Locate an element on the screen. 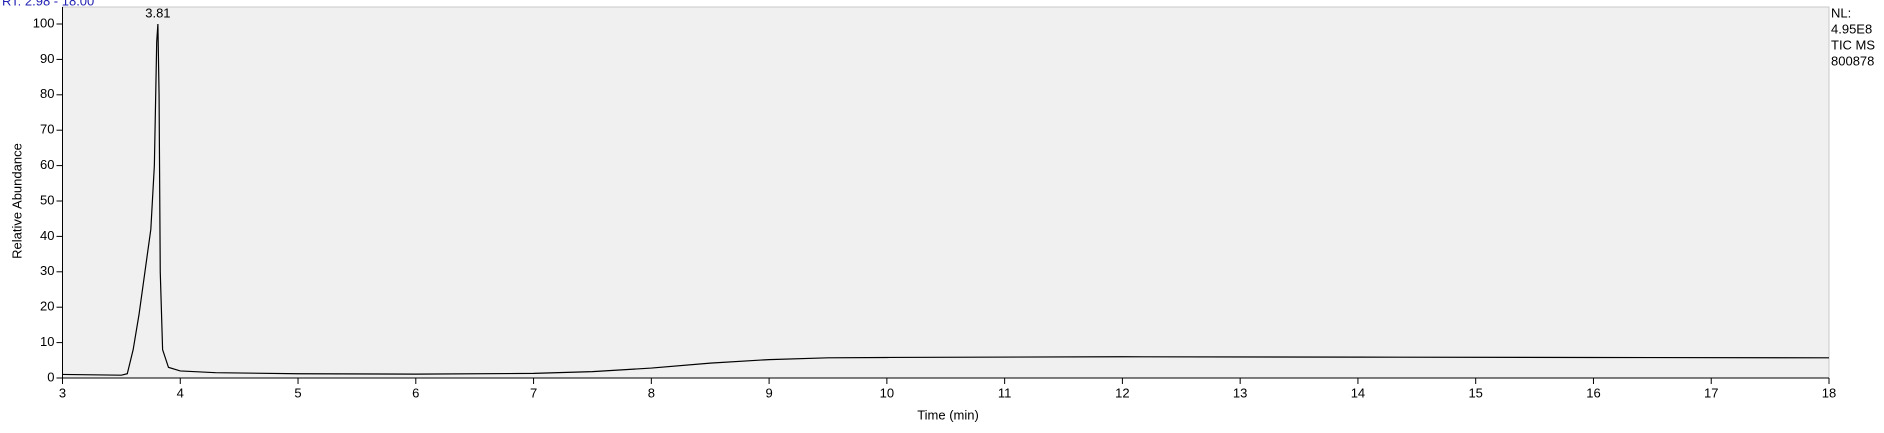 This screenshot has width=1884, height=433. y-tick-label: 40 is located at coordinates (47, 235).